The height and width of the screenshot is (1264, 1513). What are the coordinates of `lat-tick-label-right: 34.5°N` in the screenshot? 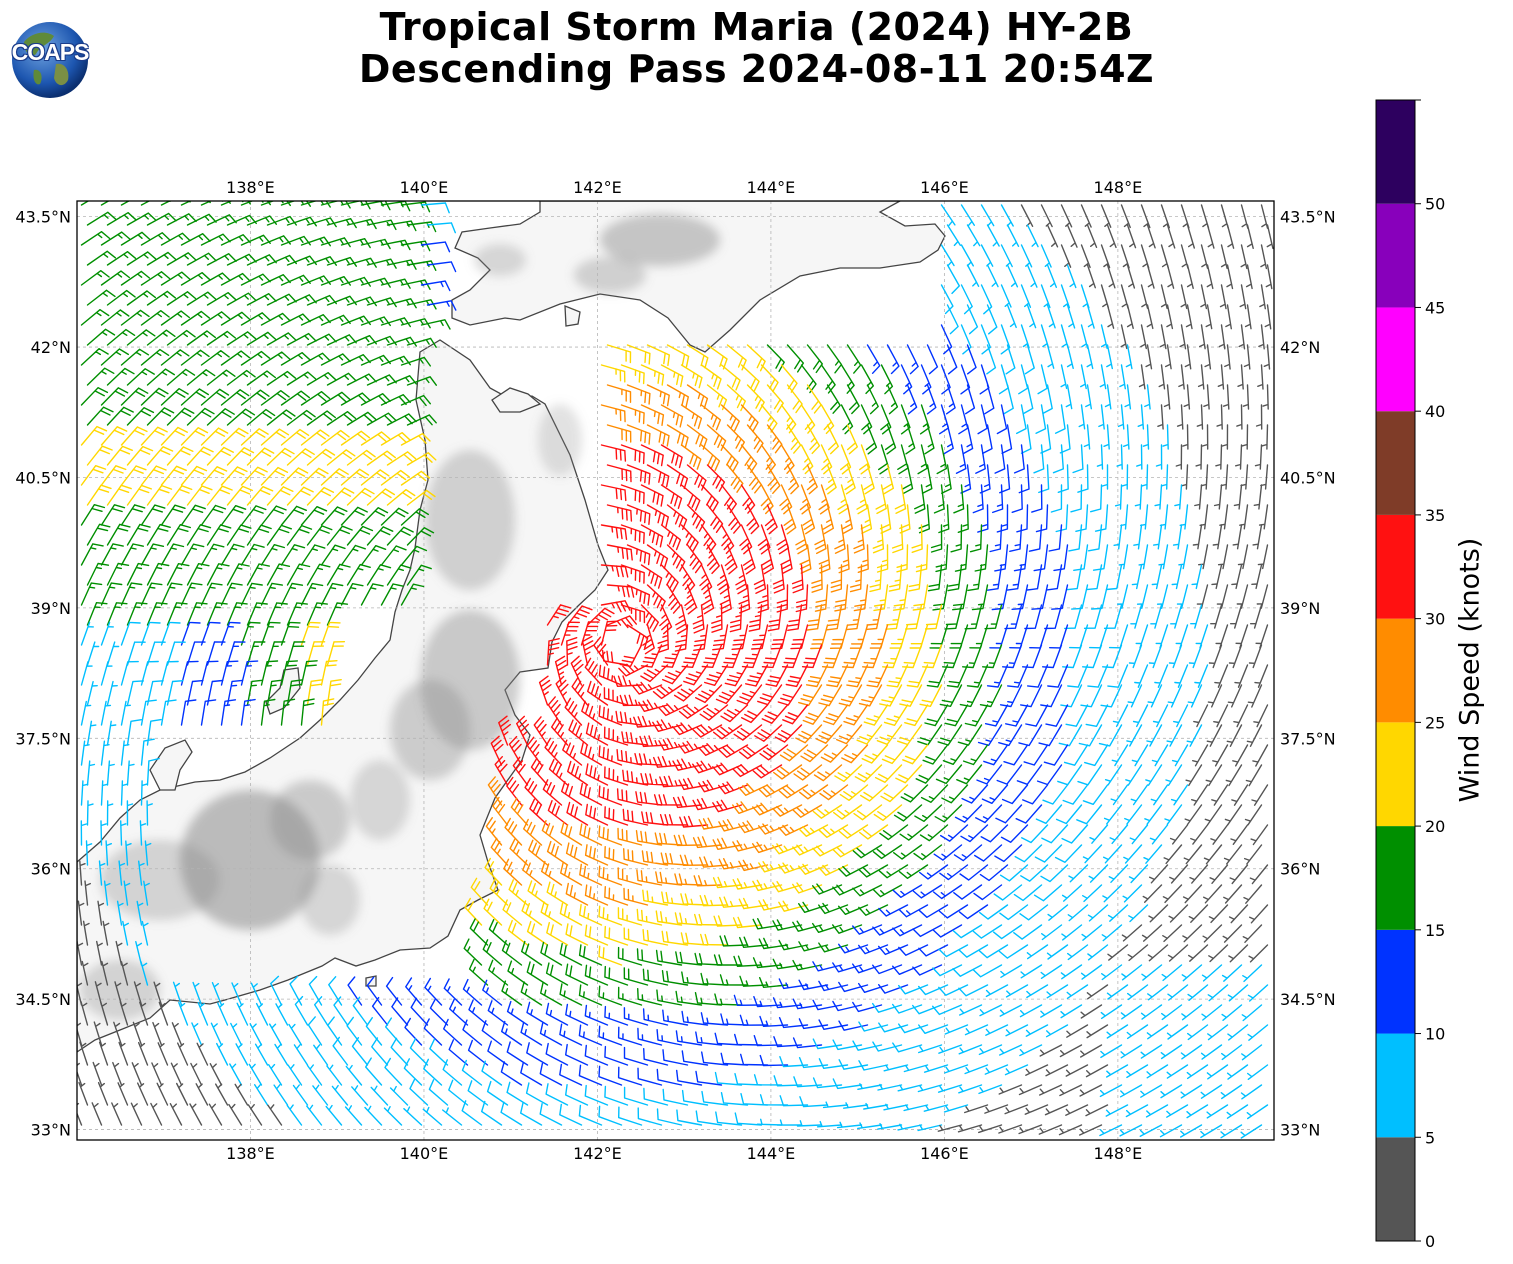 It's located at (1308, 999).